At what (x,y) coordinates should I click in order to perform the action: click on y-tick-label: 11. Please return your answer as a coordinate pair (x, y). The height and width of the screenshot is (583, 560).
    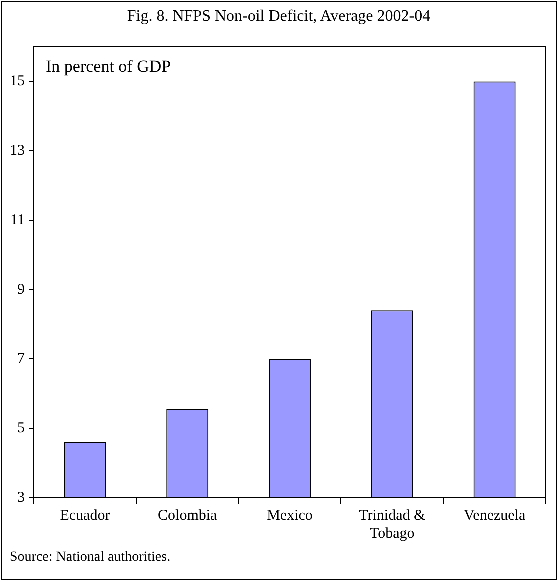
    Looking at the image, I should click on (17, 220).